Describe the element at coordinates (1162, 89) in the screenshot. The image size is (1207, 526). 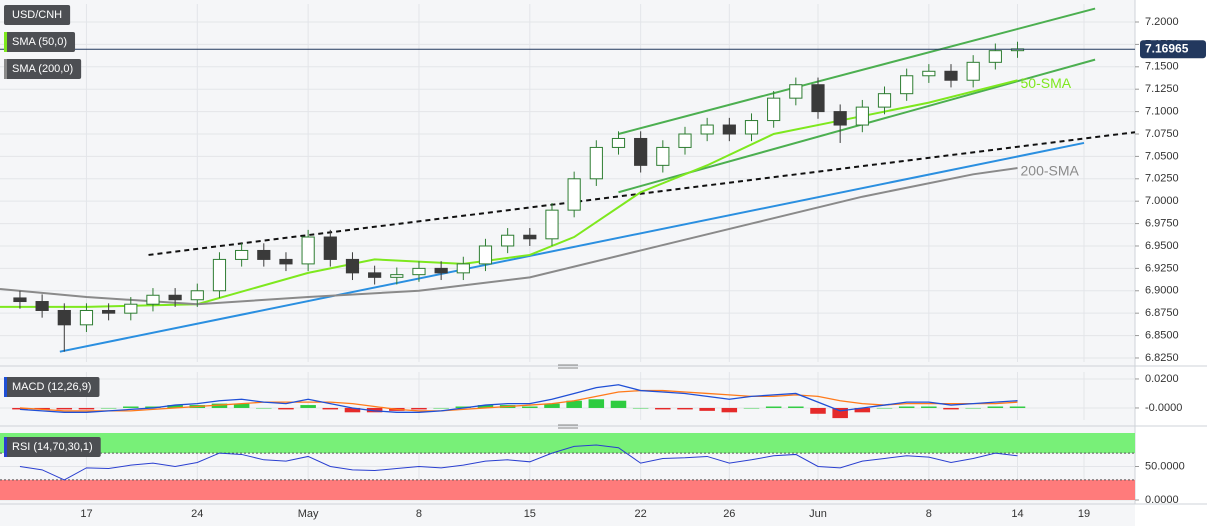
I see `y-tick-label: 7.1250` at that location.